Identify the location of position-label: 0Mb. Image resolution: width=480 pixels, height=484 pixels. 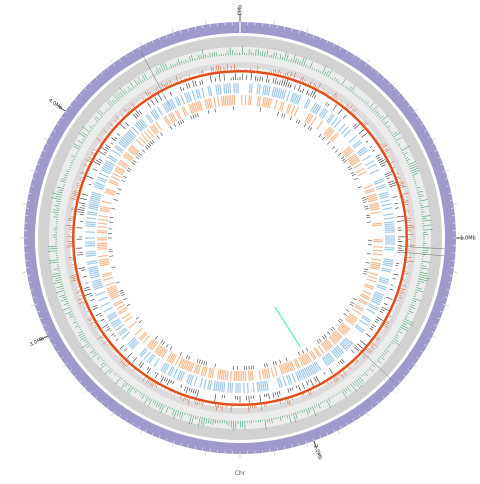
(241, 10).